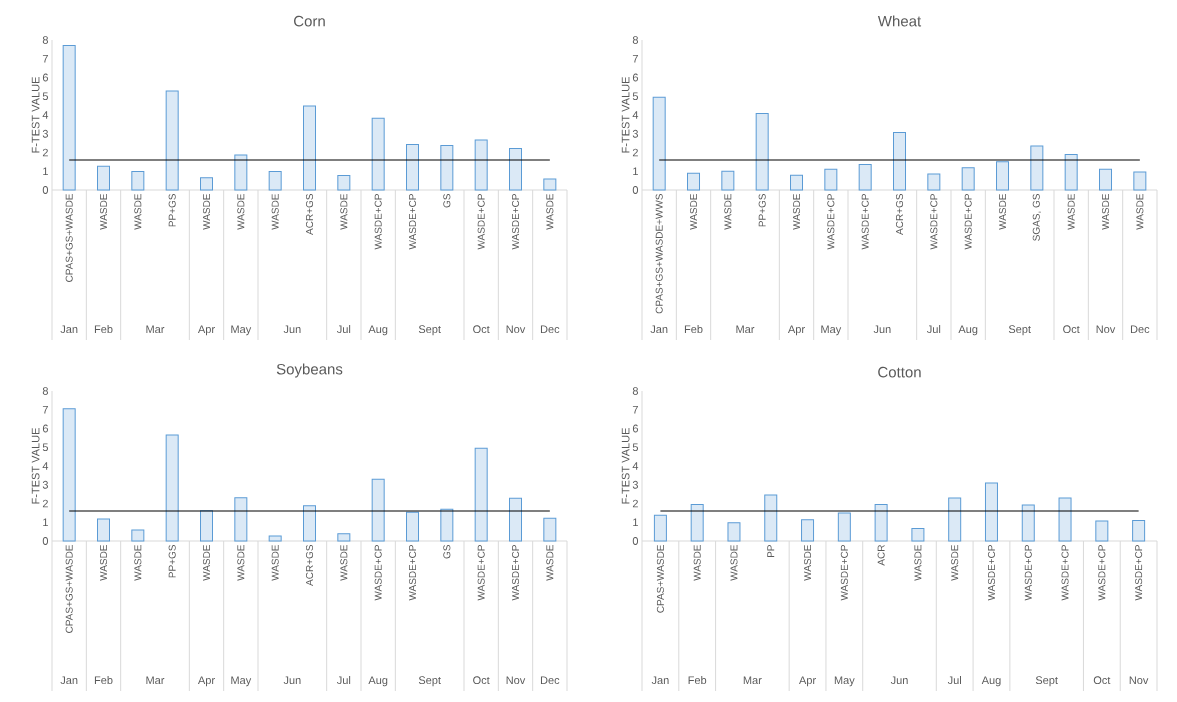 This screenshot has height=702, width=1177. What do you see at coordinates (550, 680) in the screenshot?
I see `text: Dec` at bounding box center [550, 680].